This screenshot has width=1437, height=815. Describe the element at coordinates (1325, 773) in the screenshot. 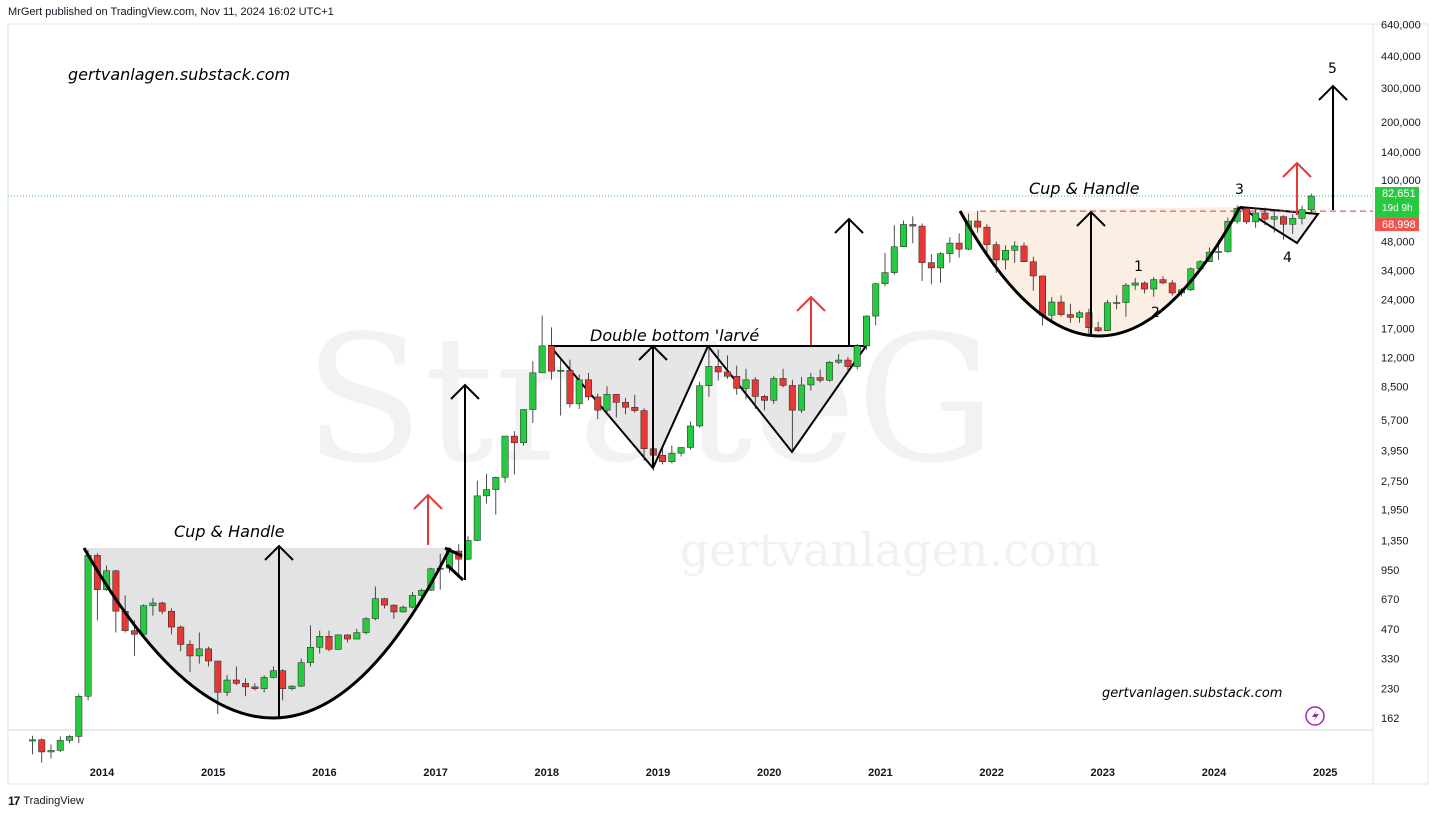

I see `time-tick-label: 2025` at that location.